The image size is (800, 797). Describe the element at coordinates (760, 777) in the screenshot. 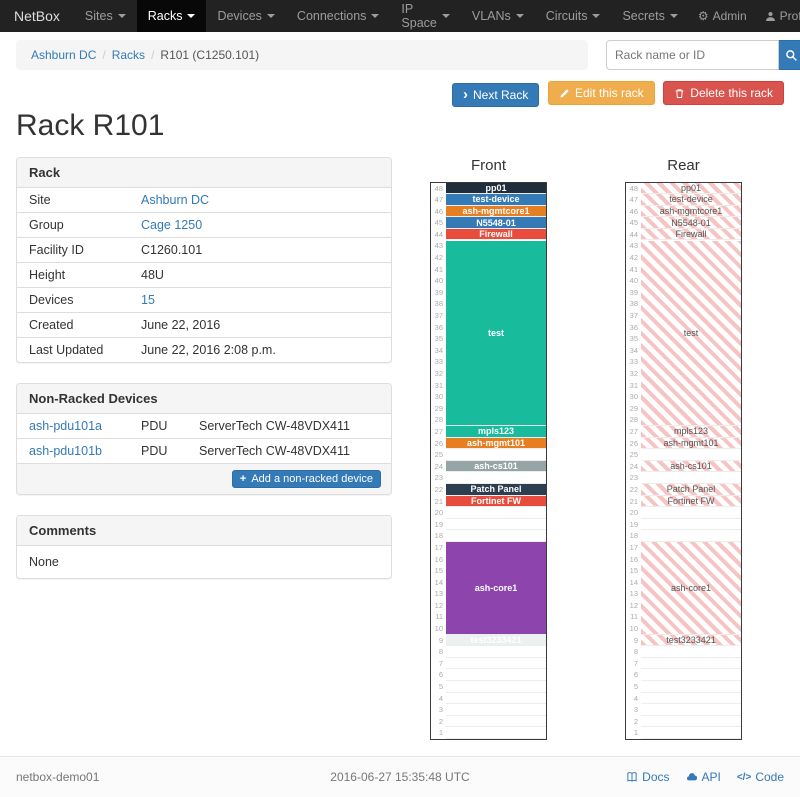

I see `code-link: </> Code` at that location.